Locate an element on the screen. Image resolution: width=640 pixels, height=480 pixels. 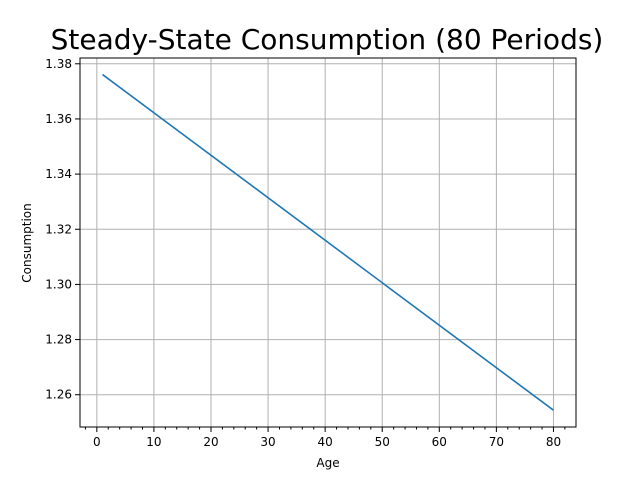
y-tick-label: 1.38 is located at coordinates (58, 64).